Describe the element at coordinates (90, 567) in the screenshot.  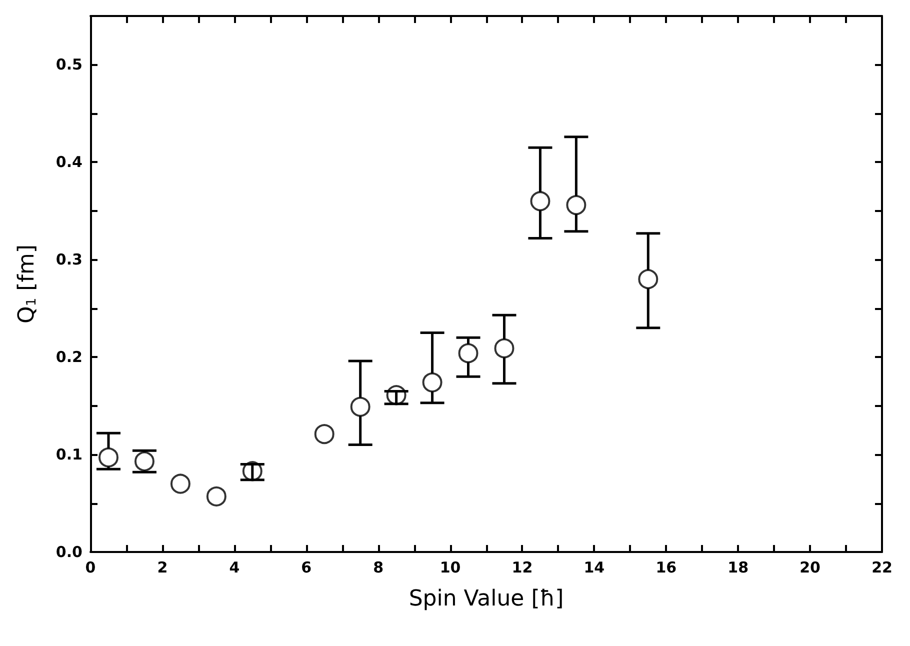
I see `x-tick-label: 0` at that location.